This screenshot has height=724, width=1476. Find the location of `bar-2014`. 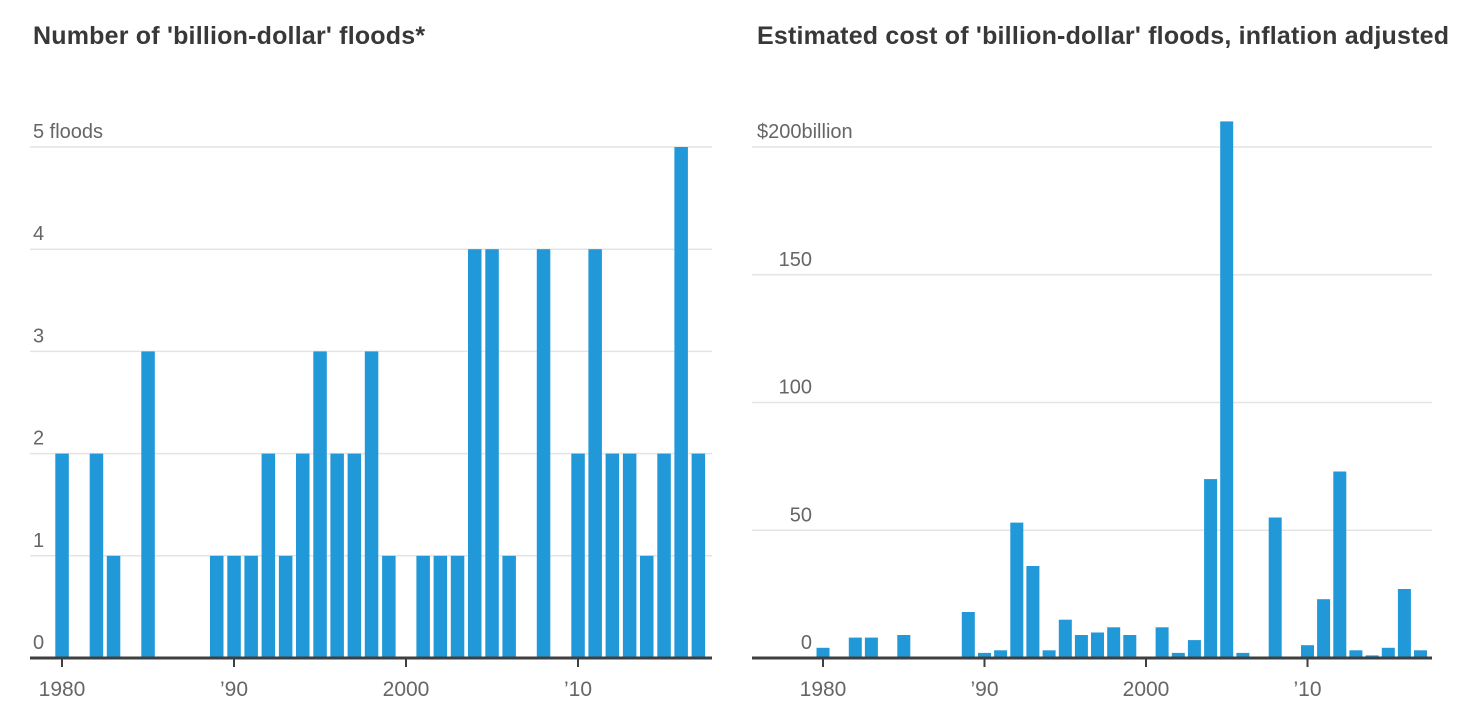

bar-2014 is located at coordinates (647, 606).